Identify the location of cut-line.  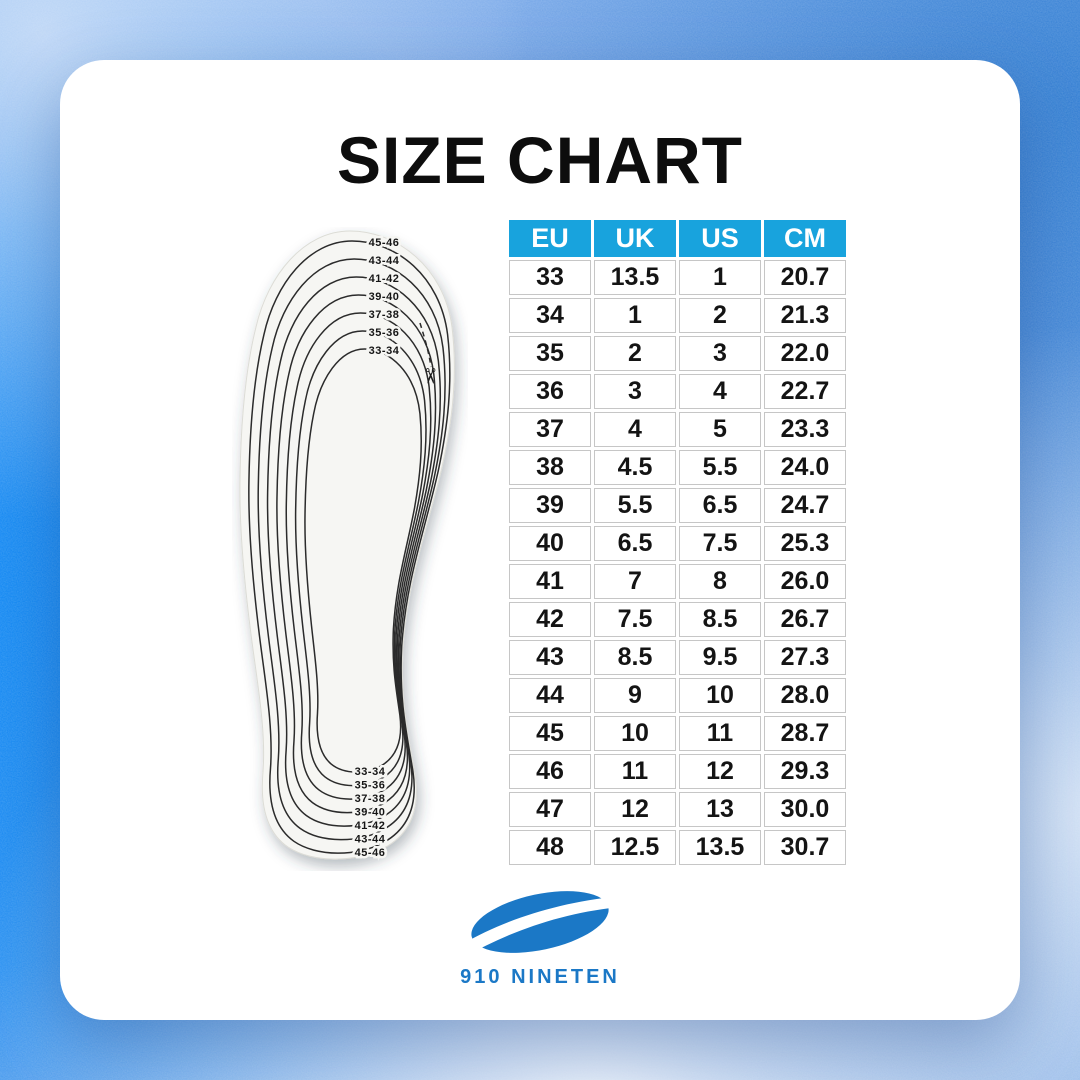
(425, 345).